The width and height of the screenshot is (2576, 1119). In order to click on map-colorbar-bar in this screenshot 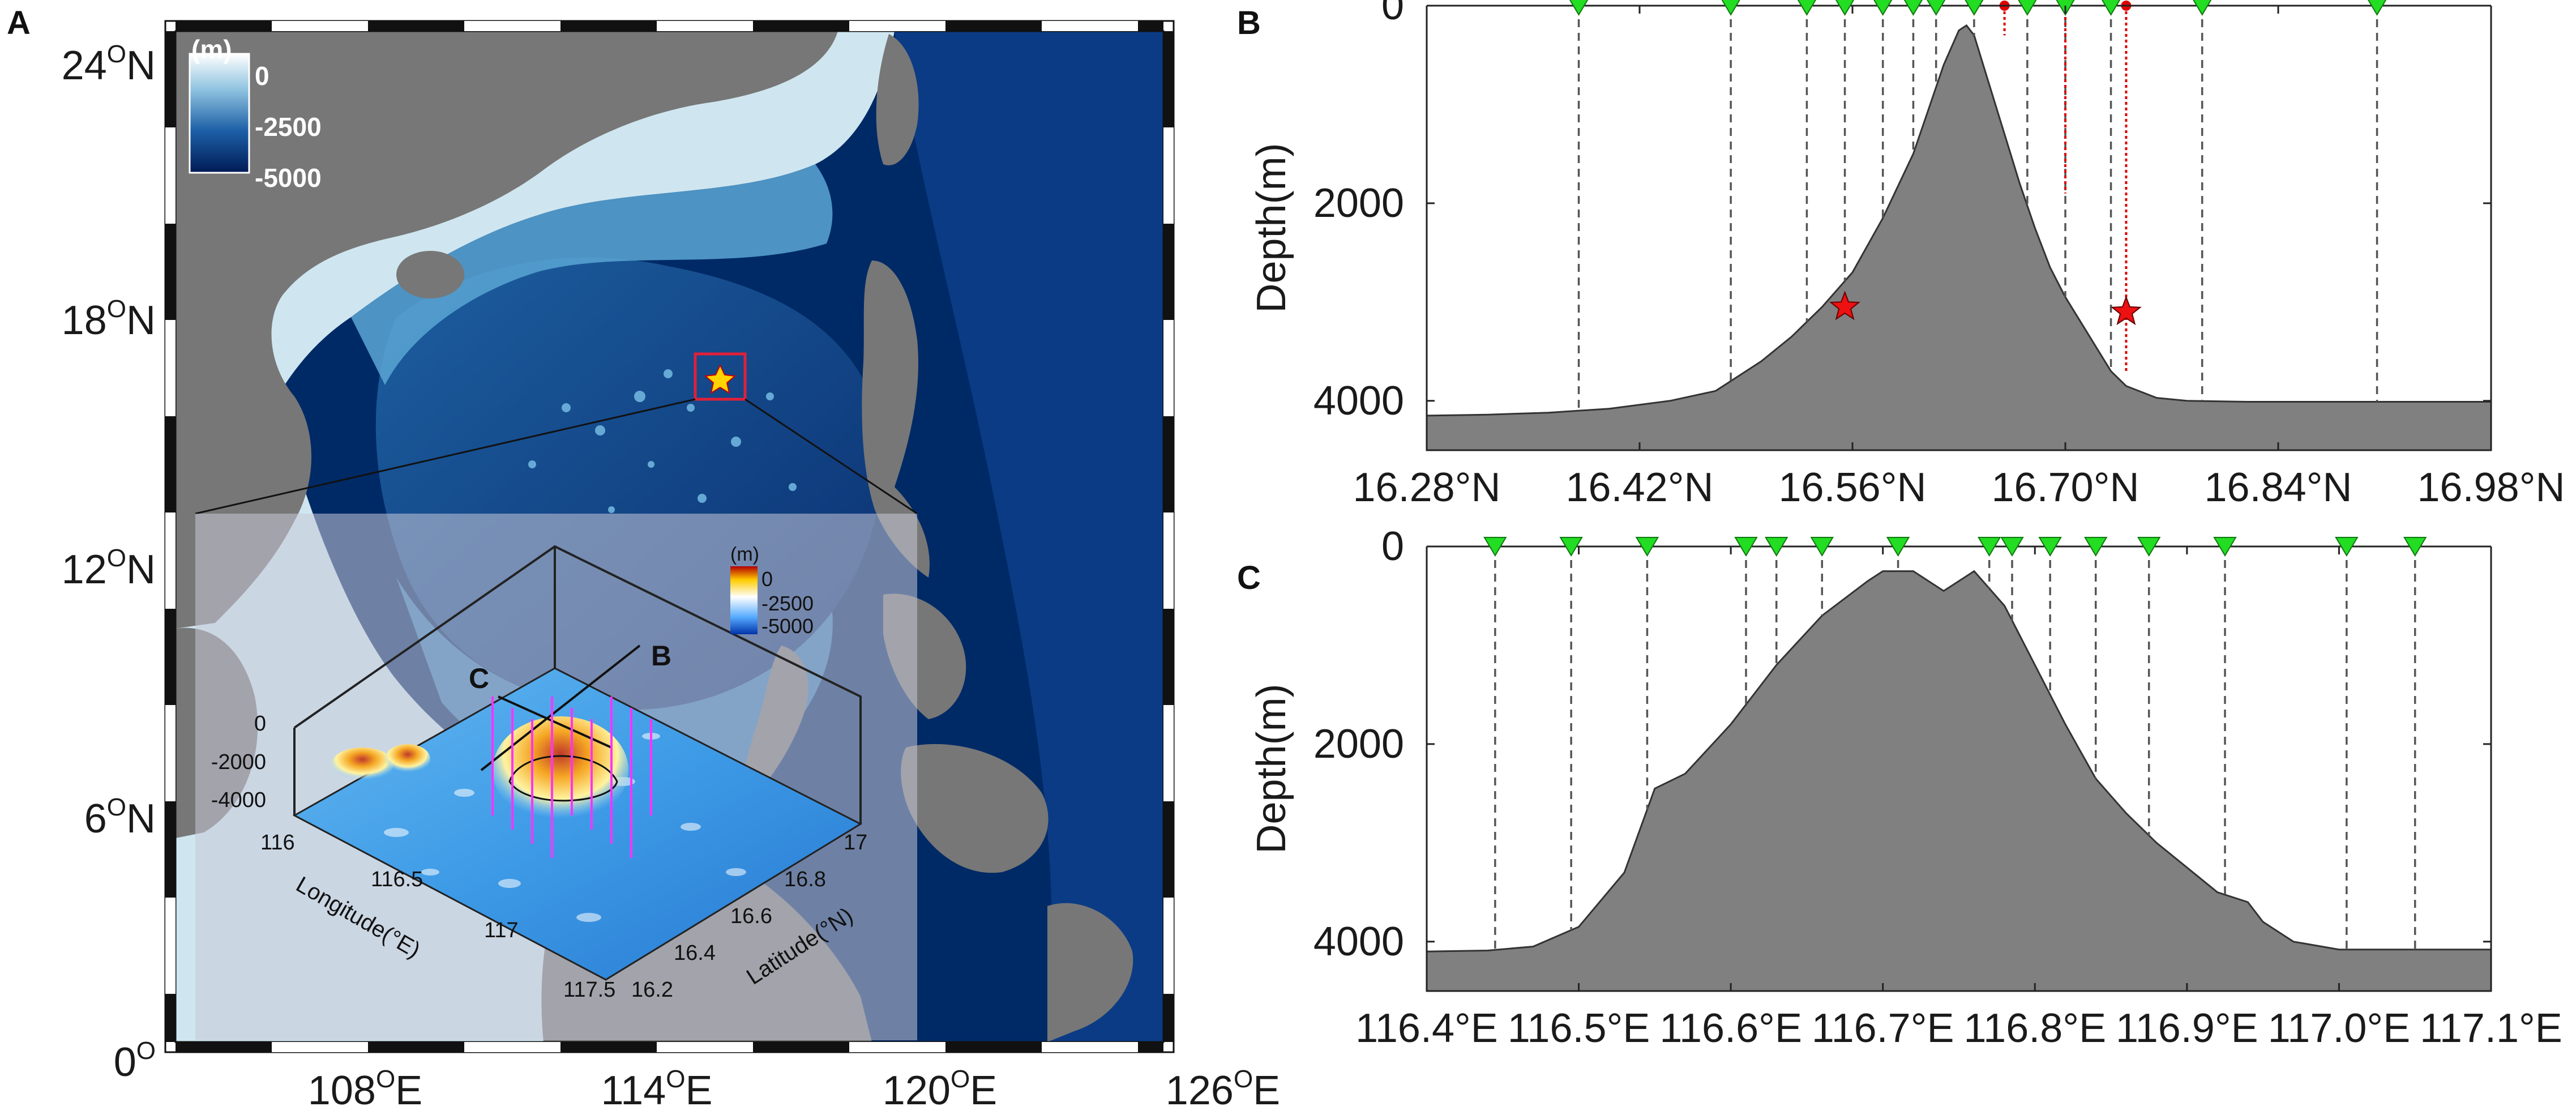, I will do `click(219, 113)`.